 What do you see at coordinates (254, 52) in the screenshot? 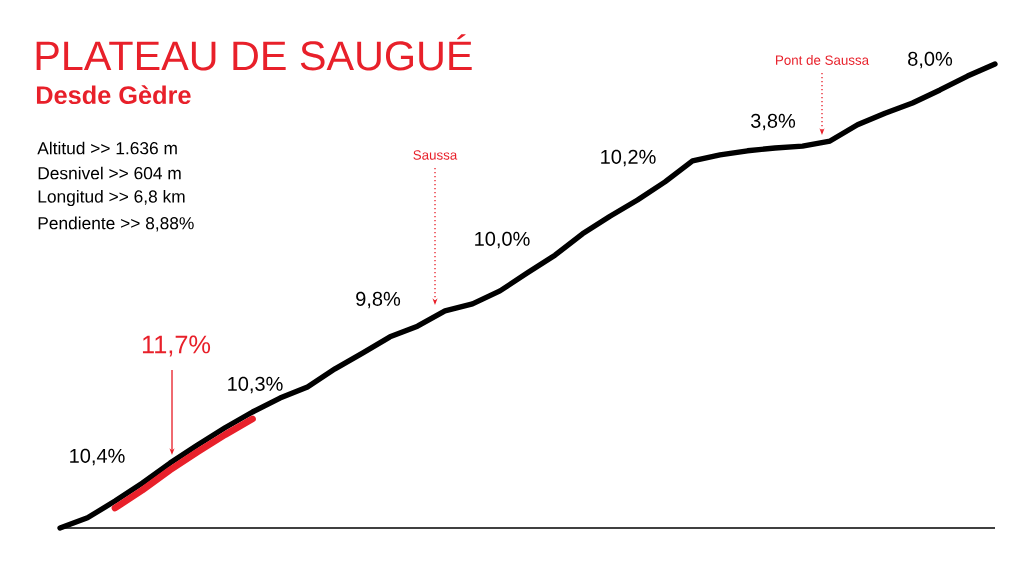
I see `chart-title: PLATEAU DE SAUGUÉ` at bounding box center [254, 52].